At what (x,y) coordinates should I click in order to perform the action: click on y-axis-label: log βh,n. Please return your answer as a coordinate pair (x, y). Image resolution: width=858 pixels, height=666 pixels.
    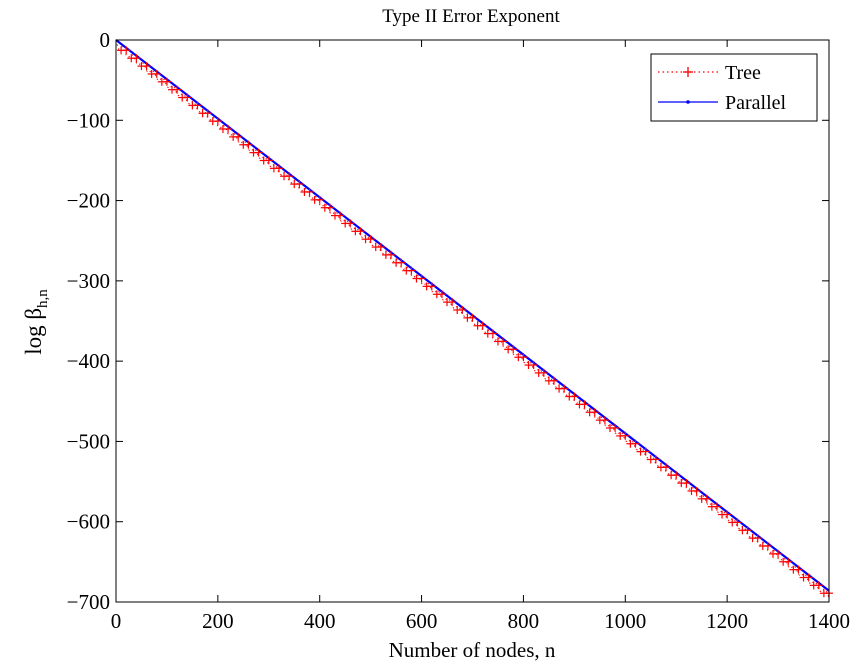
    Looking at the image, I should click on (36, 322).